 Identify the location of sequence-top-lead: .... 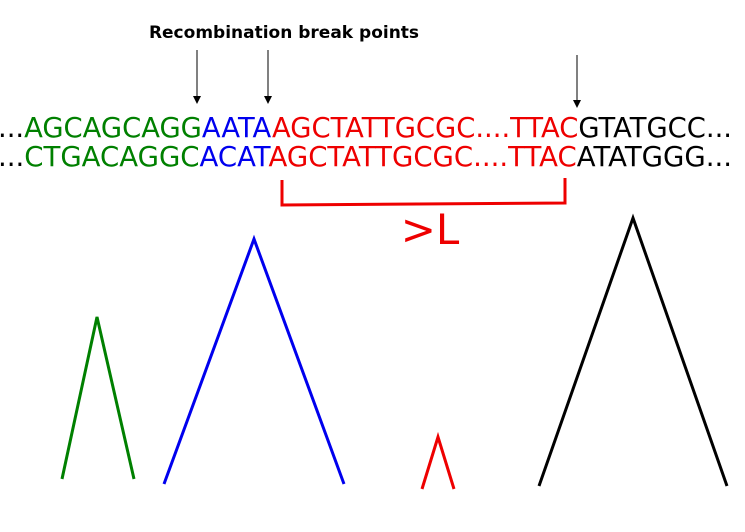
(12, 127).